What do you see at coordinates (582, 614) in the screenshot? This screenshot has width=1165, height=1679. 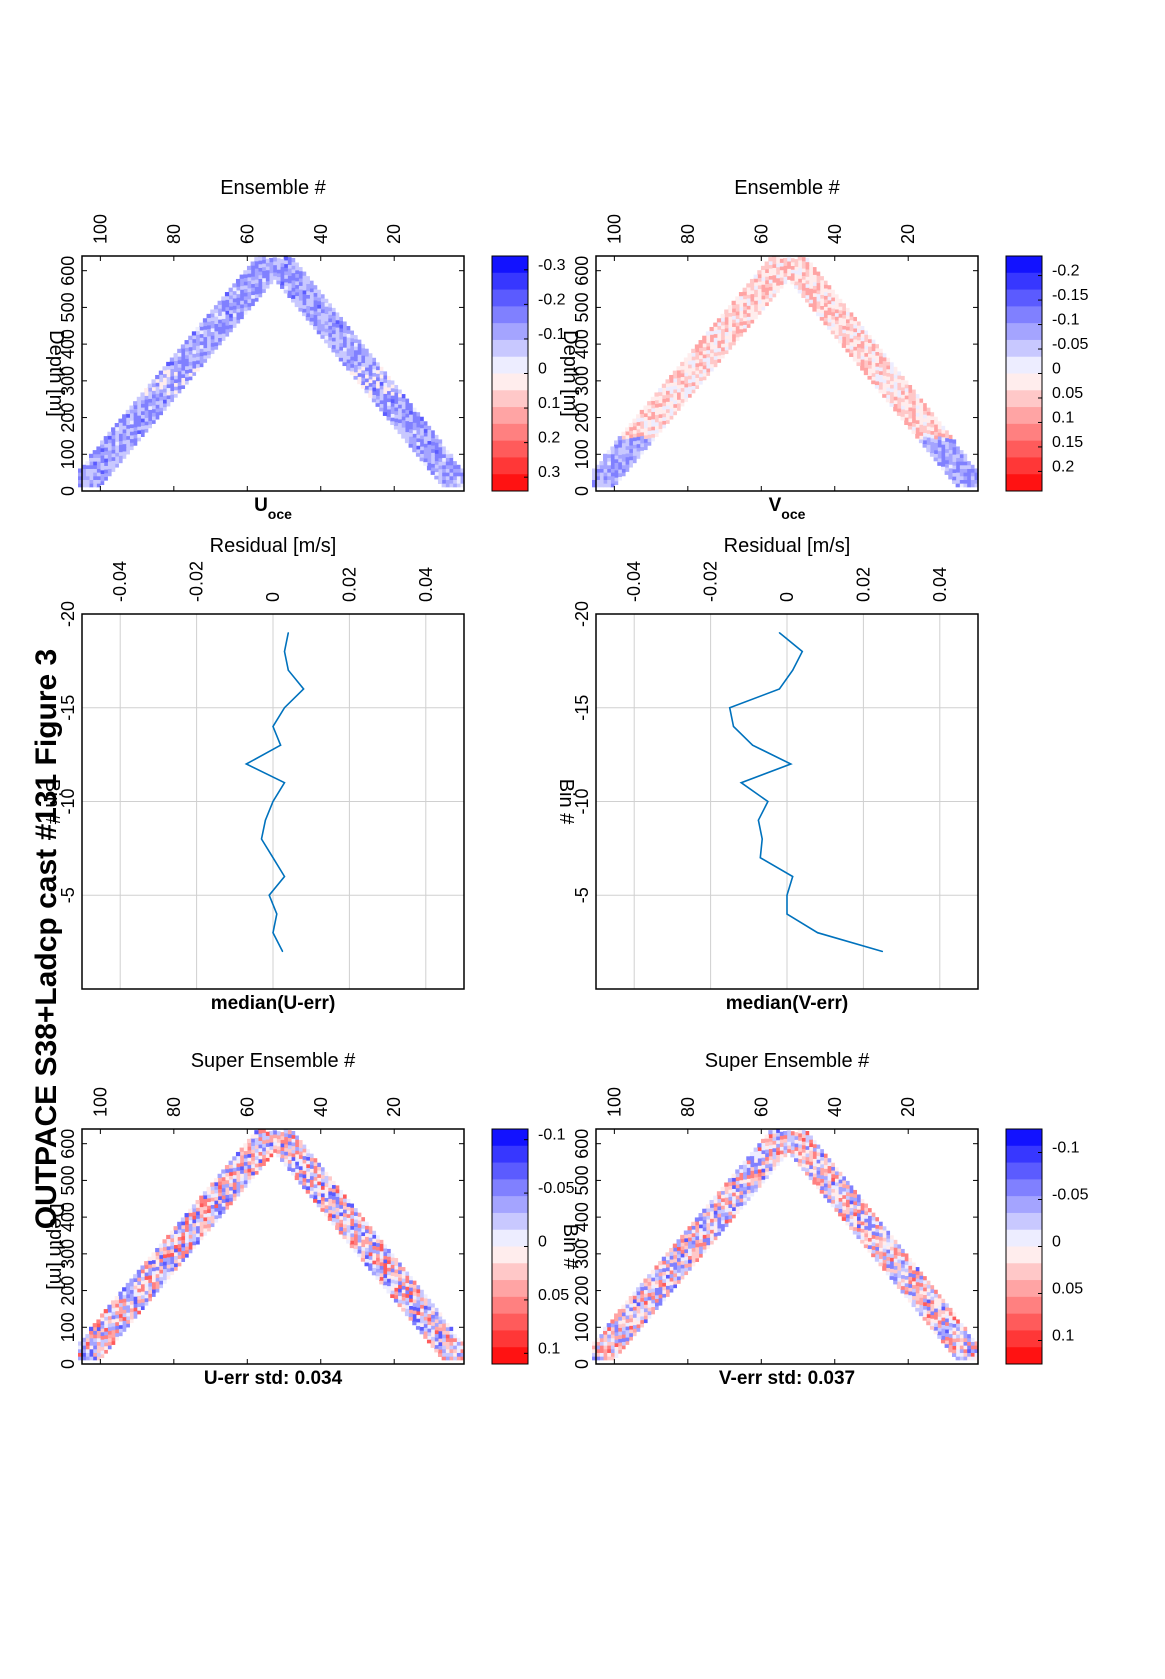 I see `tick-label: -20` at bounding box center [582, 614].